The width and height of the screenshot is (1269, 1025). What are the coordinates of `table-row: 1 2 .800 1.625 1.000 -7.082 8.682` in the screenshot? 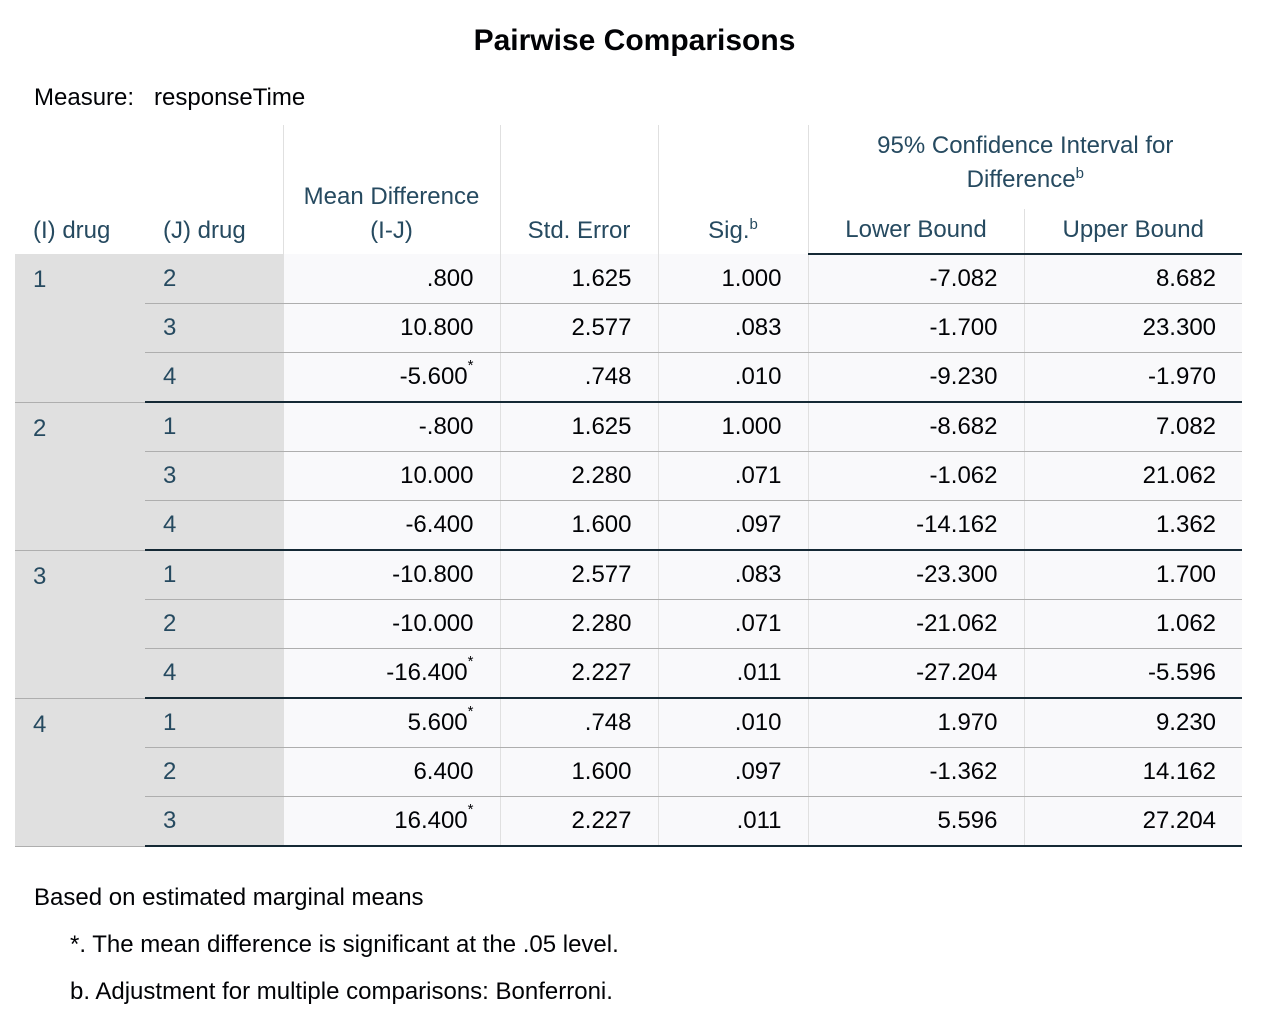 It's located at (629, 328).